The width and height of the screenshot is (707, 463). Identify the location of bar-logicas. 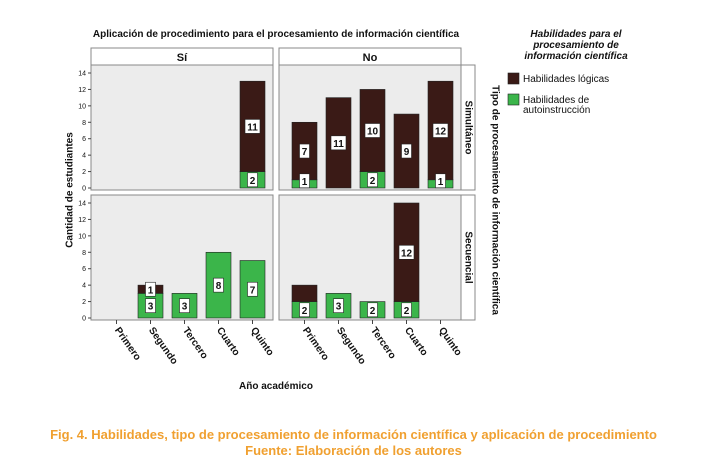
(304, 293).